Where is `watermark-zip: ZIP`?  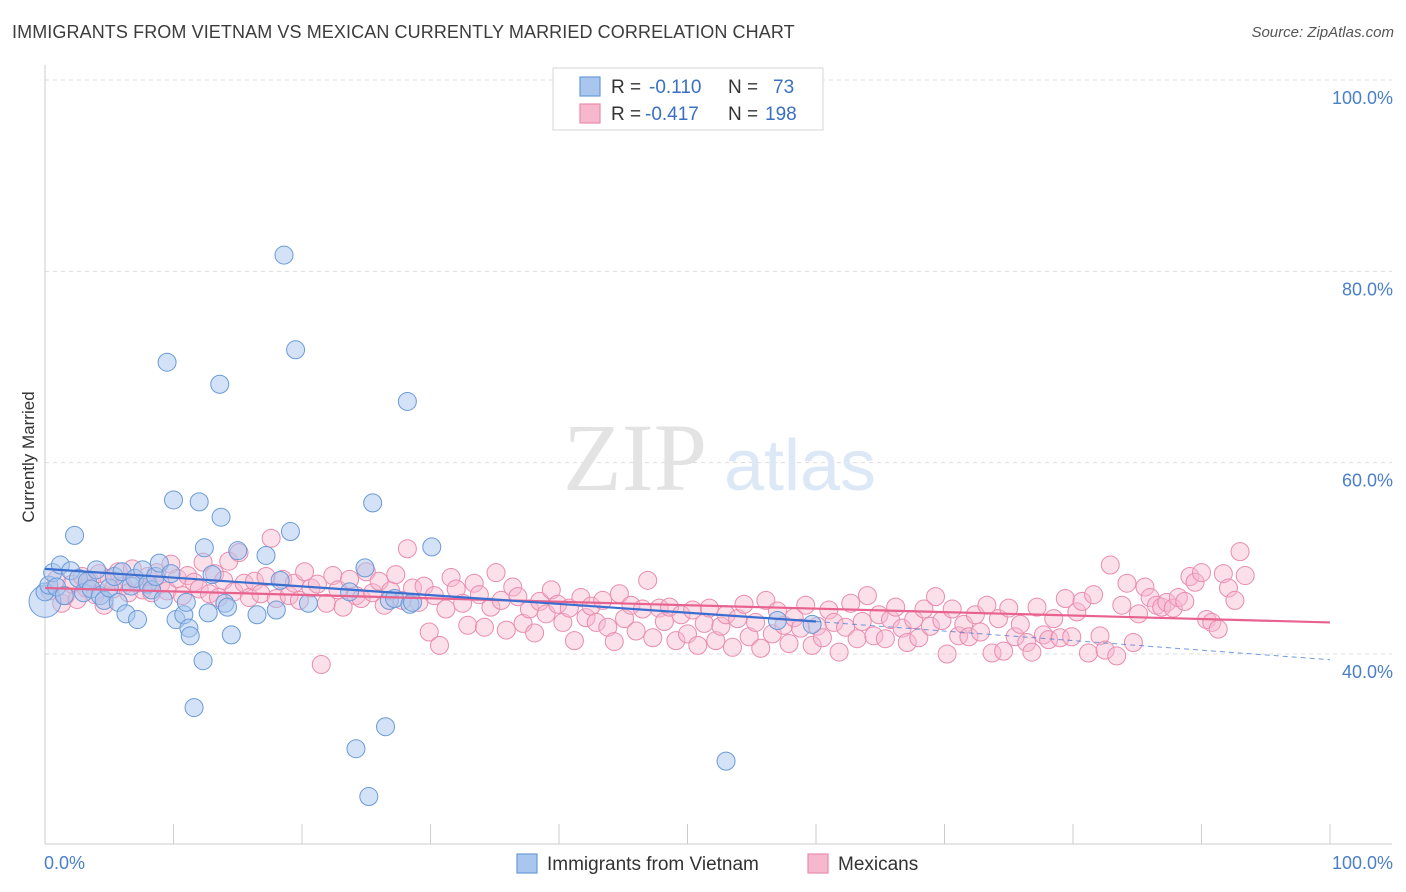
watermark-zip: ZIP is located at coordinates (635, 457).